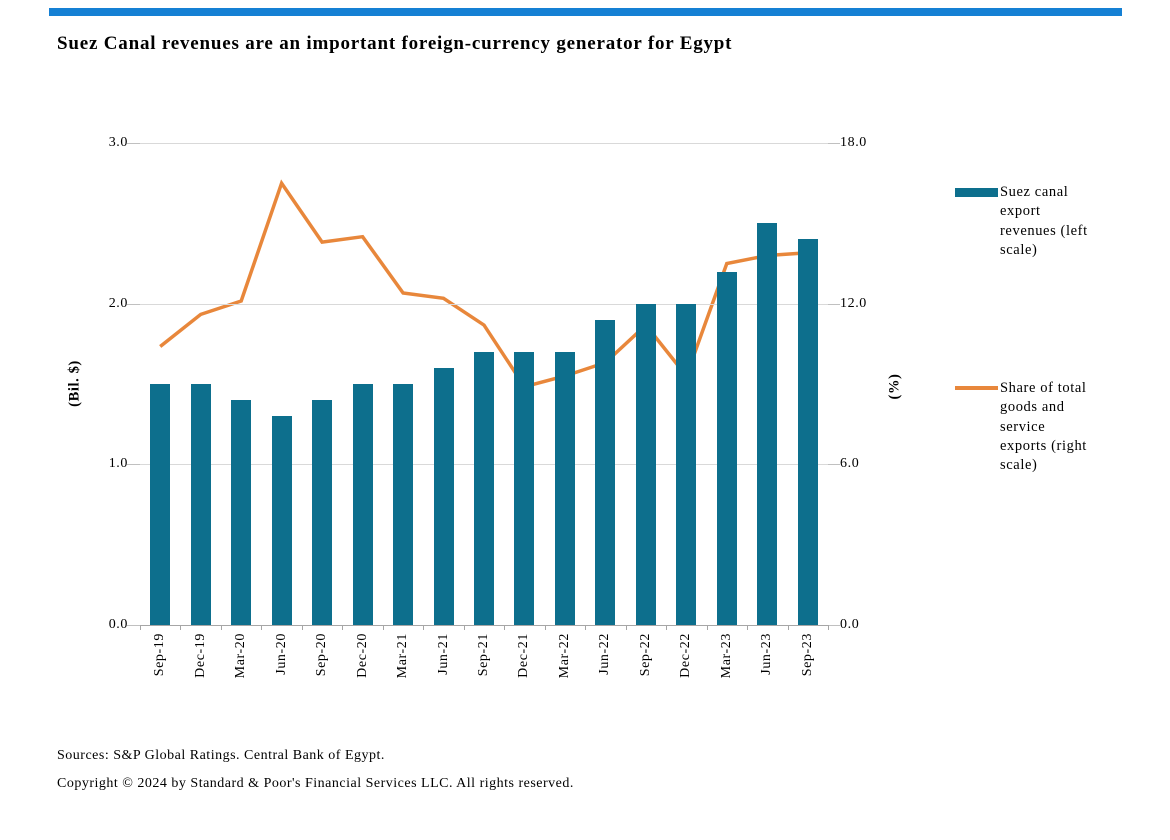 This screenshot has height=840, width=1170. What do you see at coordinates (483, 655) in the screenshot?
I see `x-axis-label: Sep-21` at bounding box center [483, 655].